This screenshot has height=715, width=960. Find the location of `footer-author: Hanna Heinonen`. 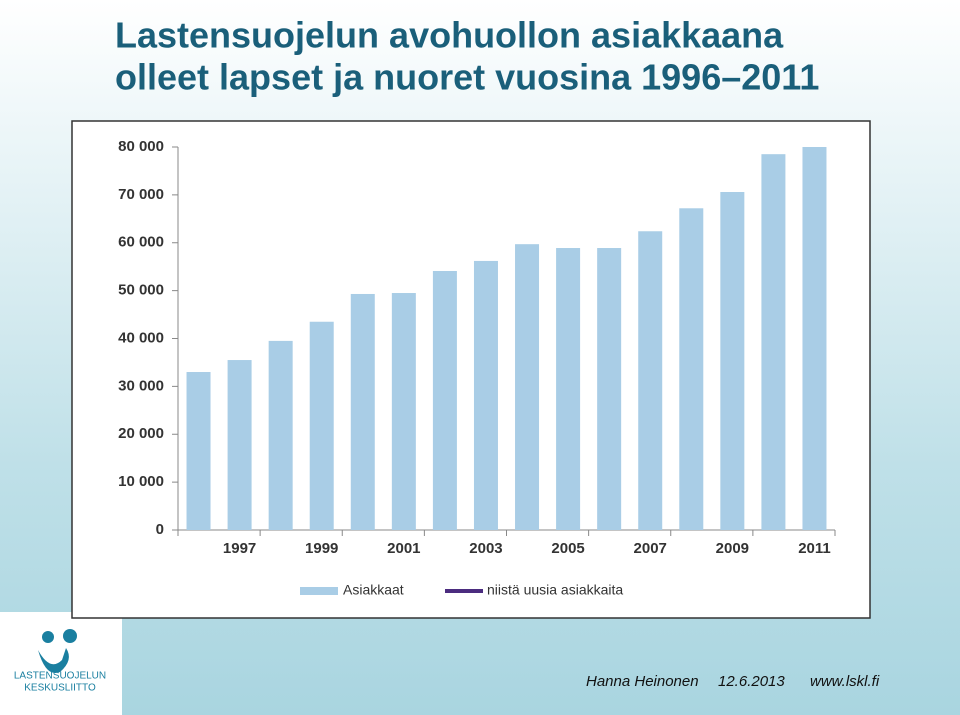

footer-author: Hanna Heinonen is located at coordinates (642, 681).